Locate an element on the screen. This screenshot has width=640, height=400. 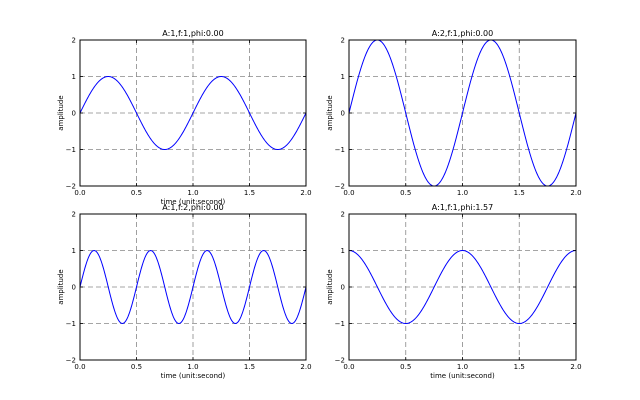
subplot-title: A:2,f:1,phi:0.00 is located at coordinates (462, 33).